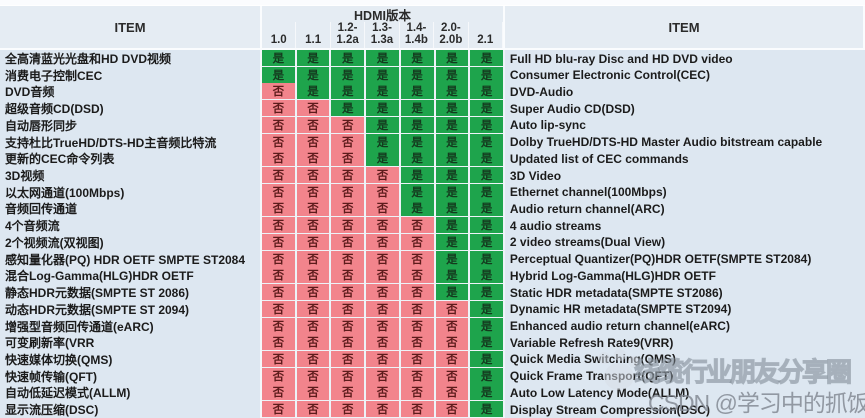  What do you see at coordinates (684, 376) in the screenshot?
I see `feature-label-en: Quick Frame Transport(QFT)` at bounding box center [684, 376].